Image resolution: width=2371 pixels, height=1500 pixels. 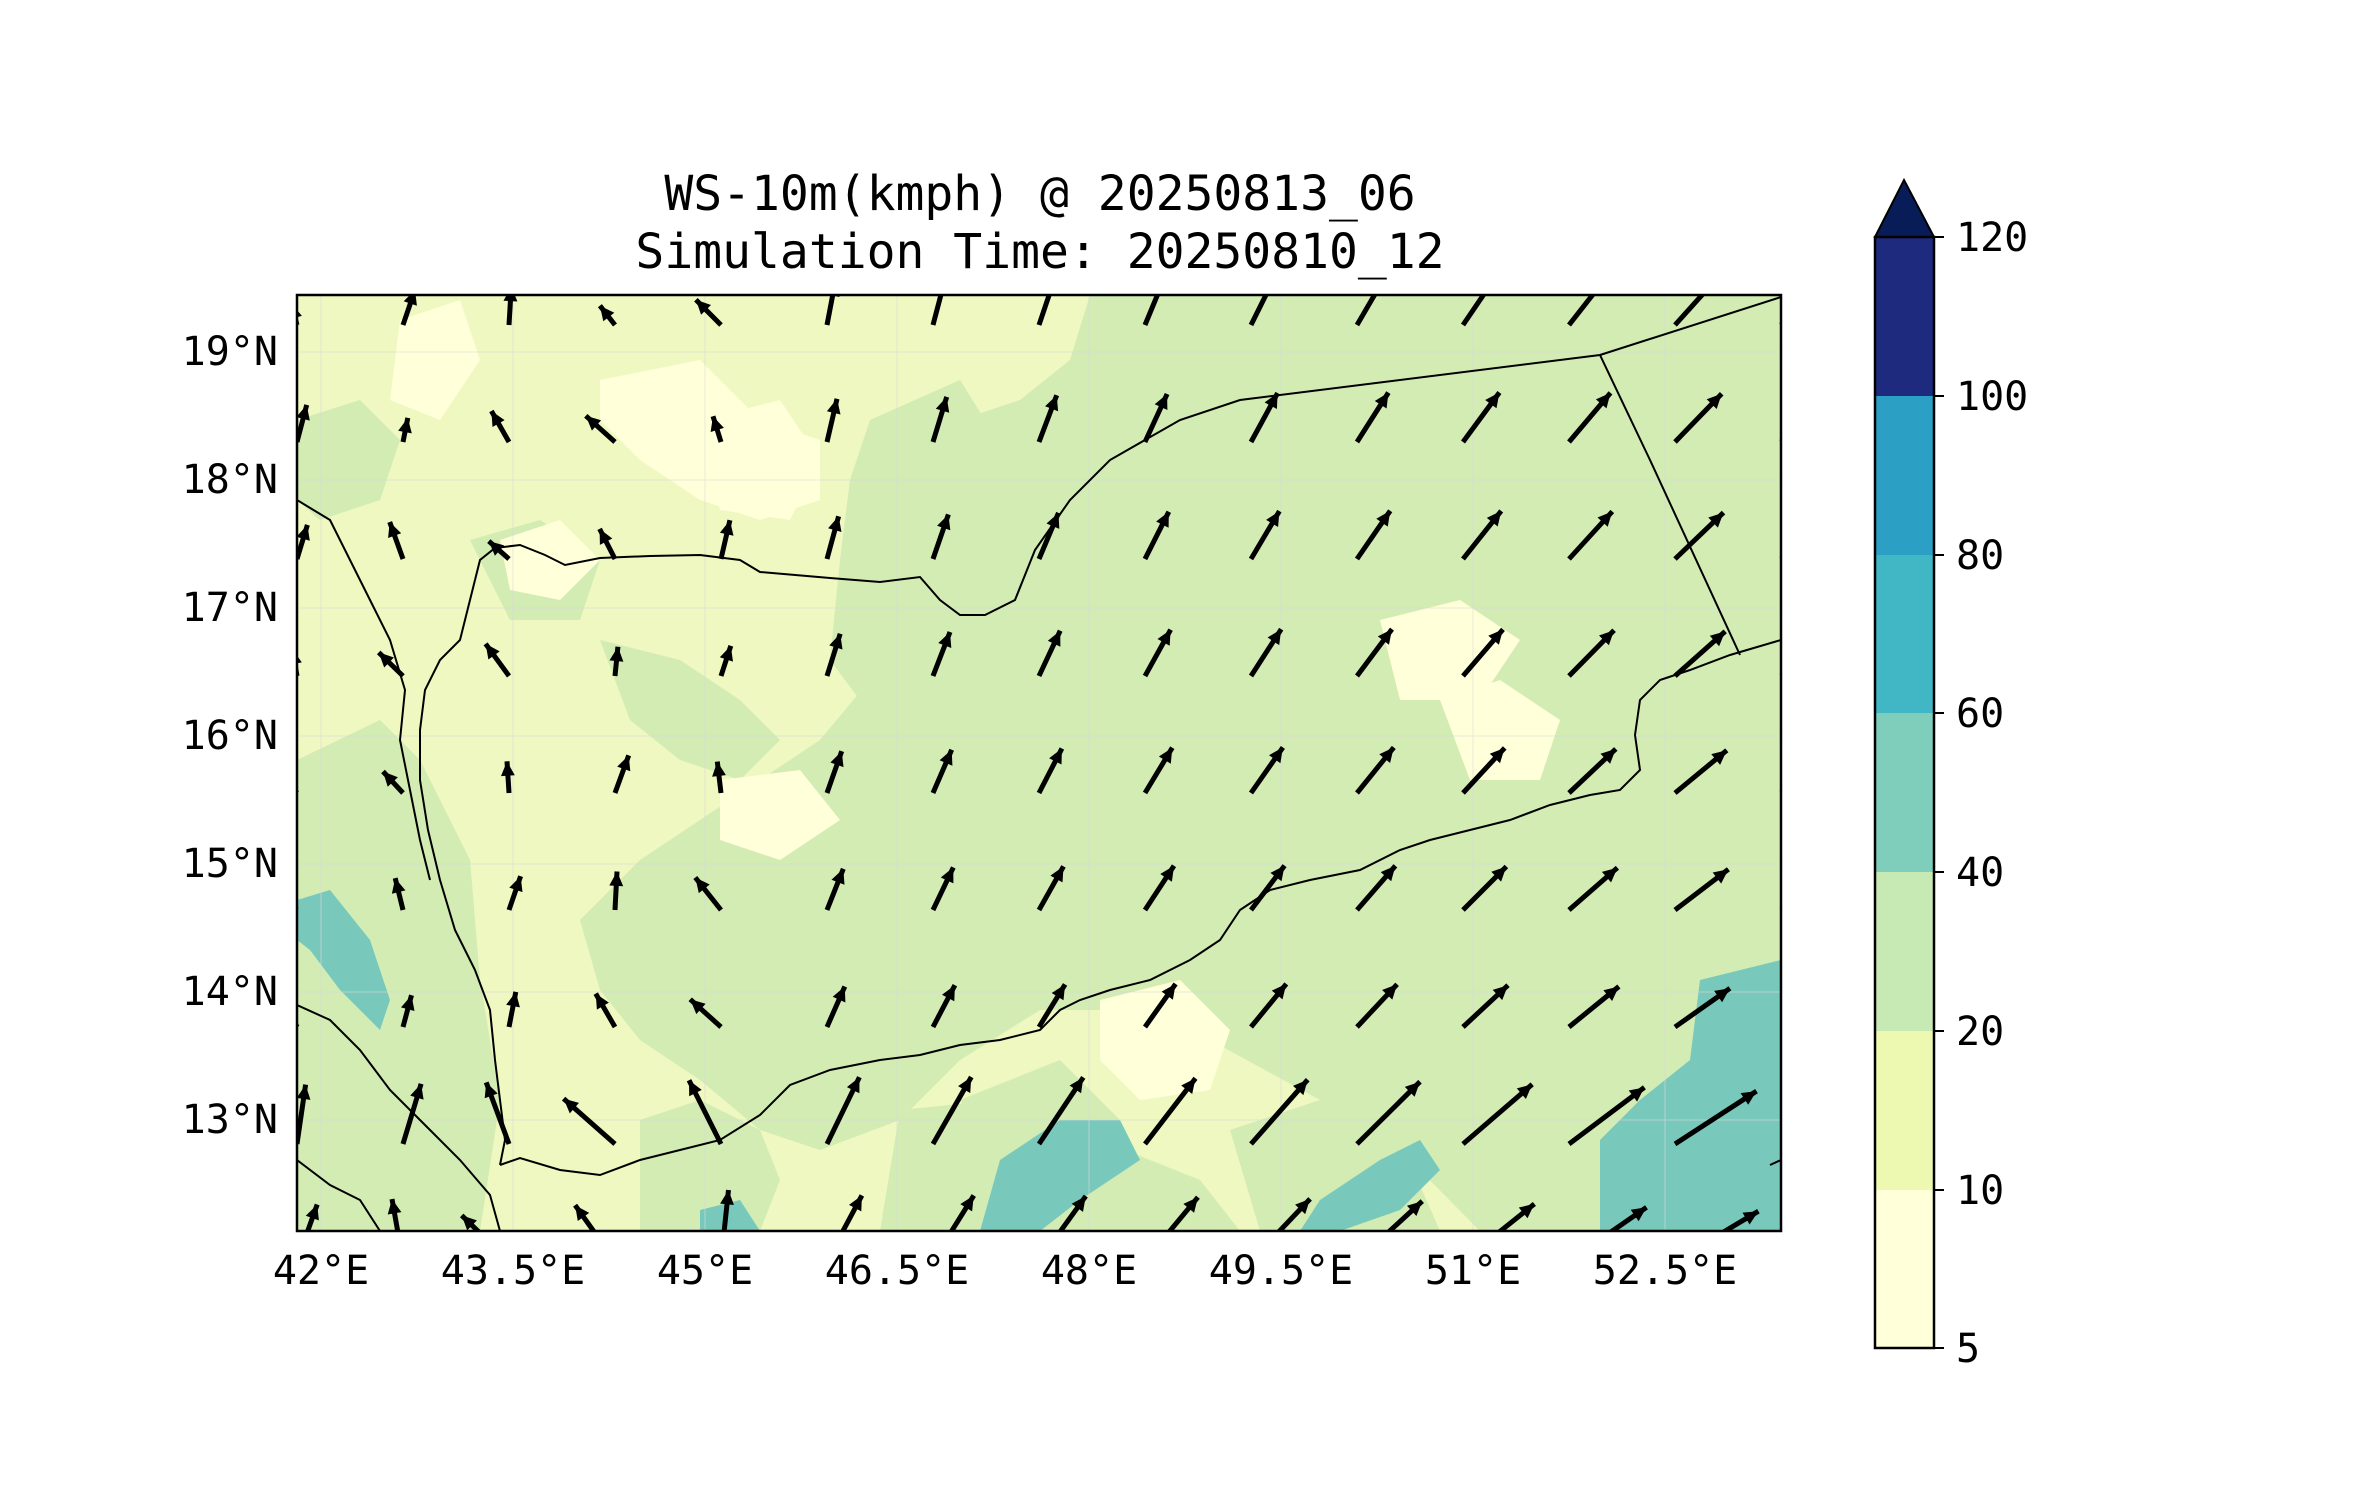 What do you see at coordinates (1665, 1271) in the screenshot?
I see `x-tick-label: 52.5°E` at bounding box center [1665, 1271].